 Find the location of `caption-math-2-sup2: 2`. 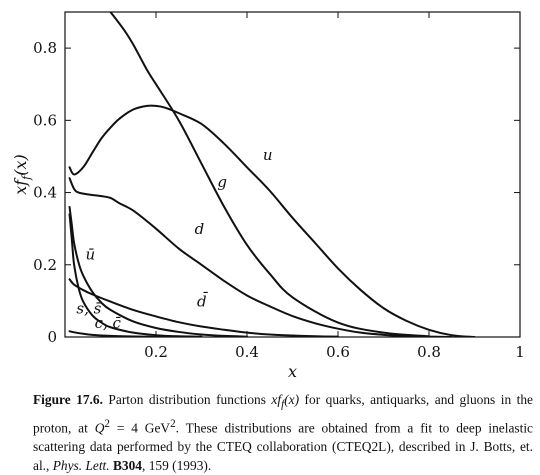

caption-math-2-sup2: 2 is located at coordinates (173, 423).